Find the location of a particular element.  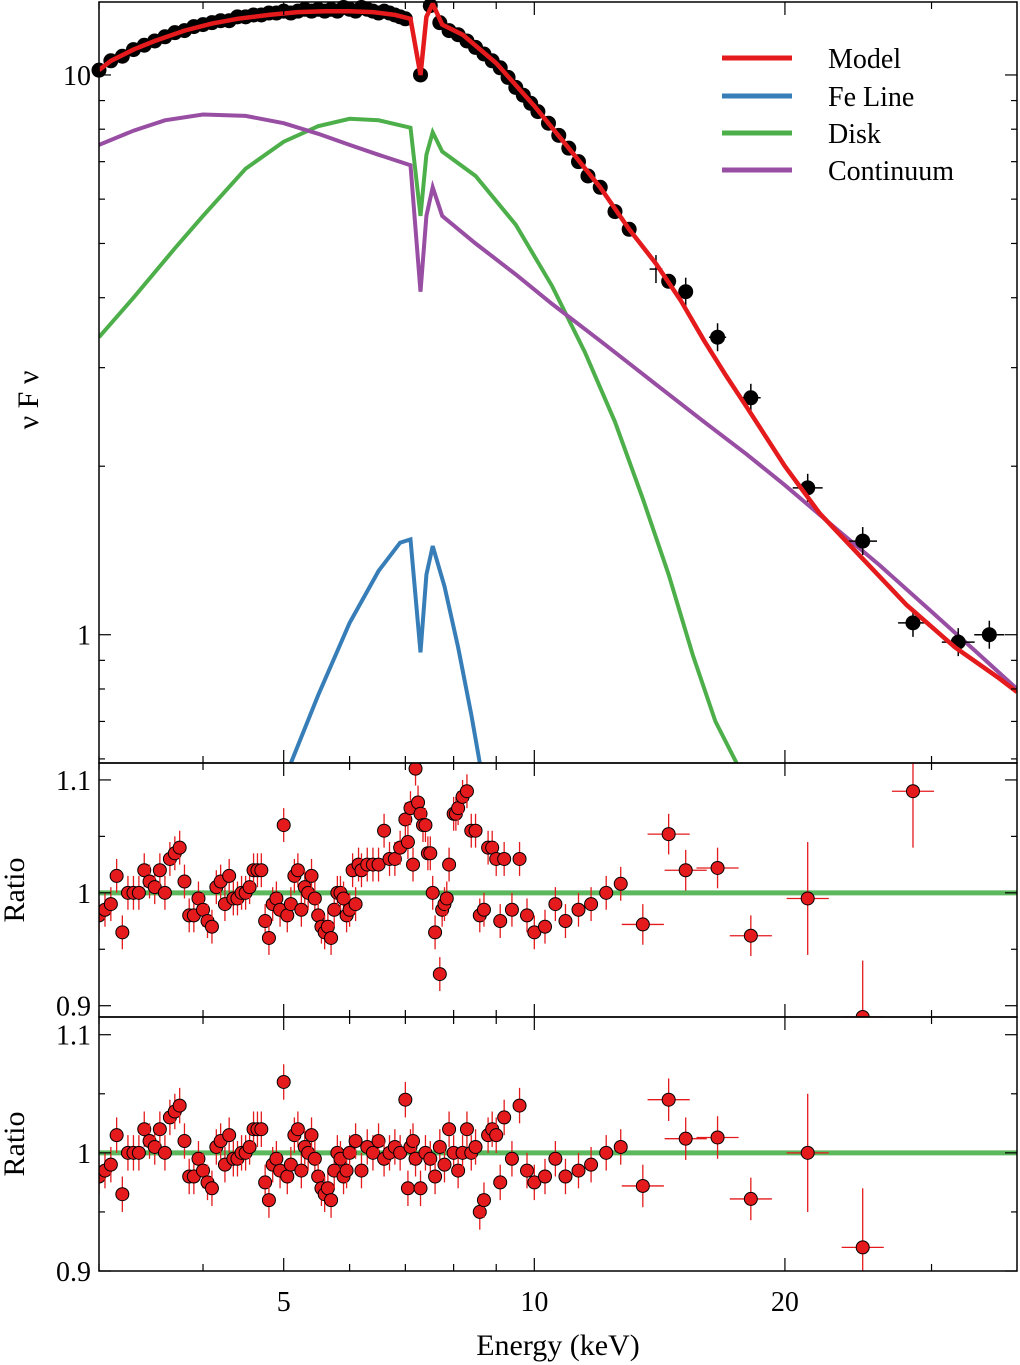

legend-label-model: Model is located at coordinates (864, 59).